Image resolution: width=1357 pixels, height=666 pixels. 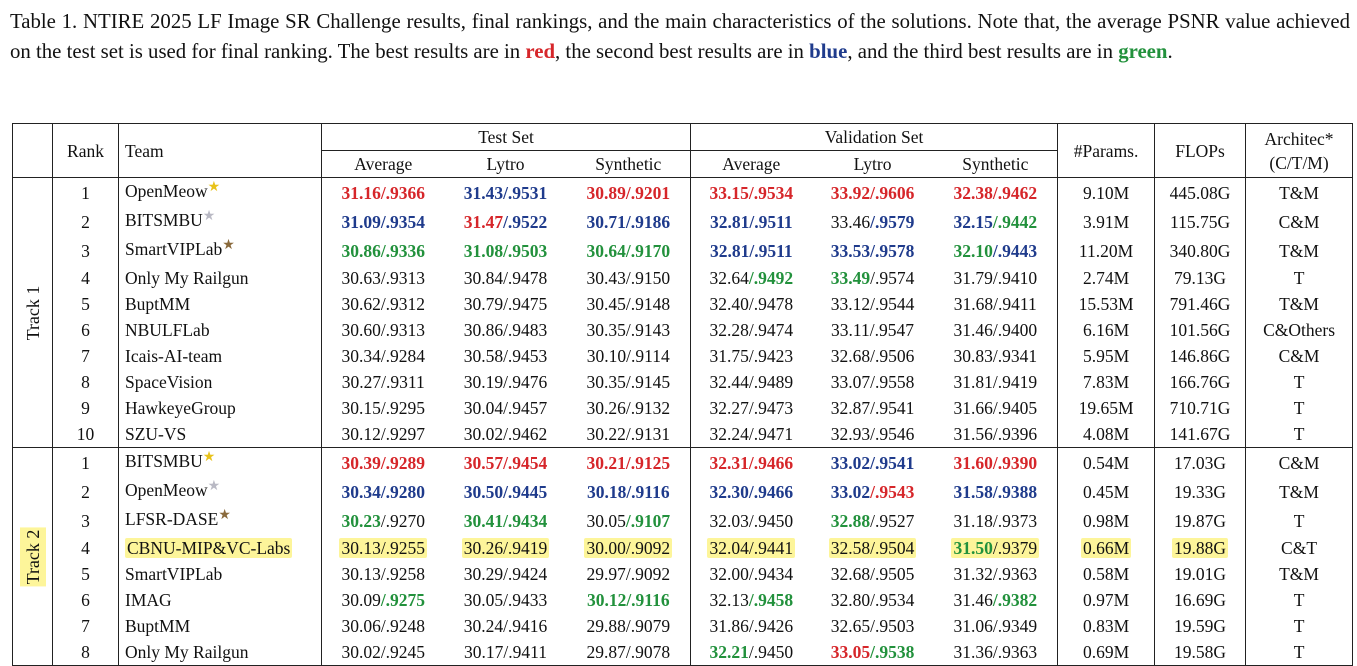 I want to click on metric-value: 30.60/.9313, so click(x=383, y=330).